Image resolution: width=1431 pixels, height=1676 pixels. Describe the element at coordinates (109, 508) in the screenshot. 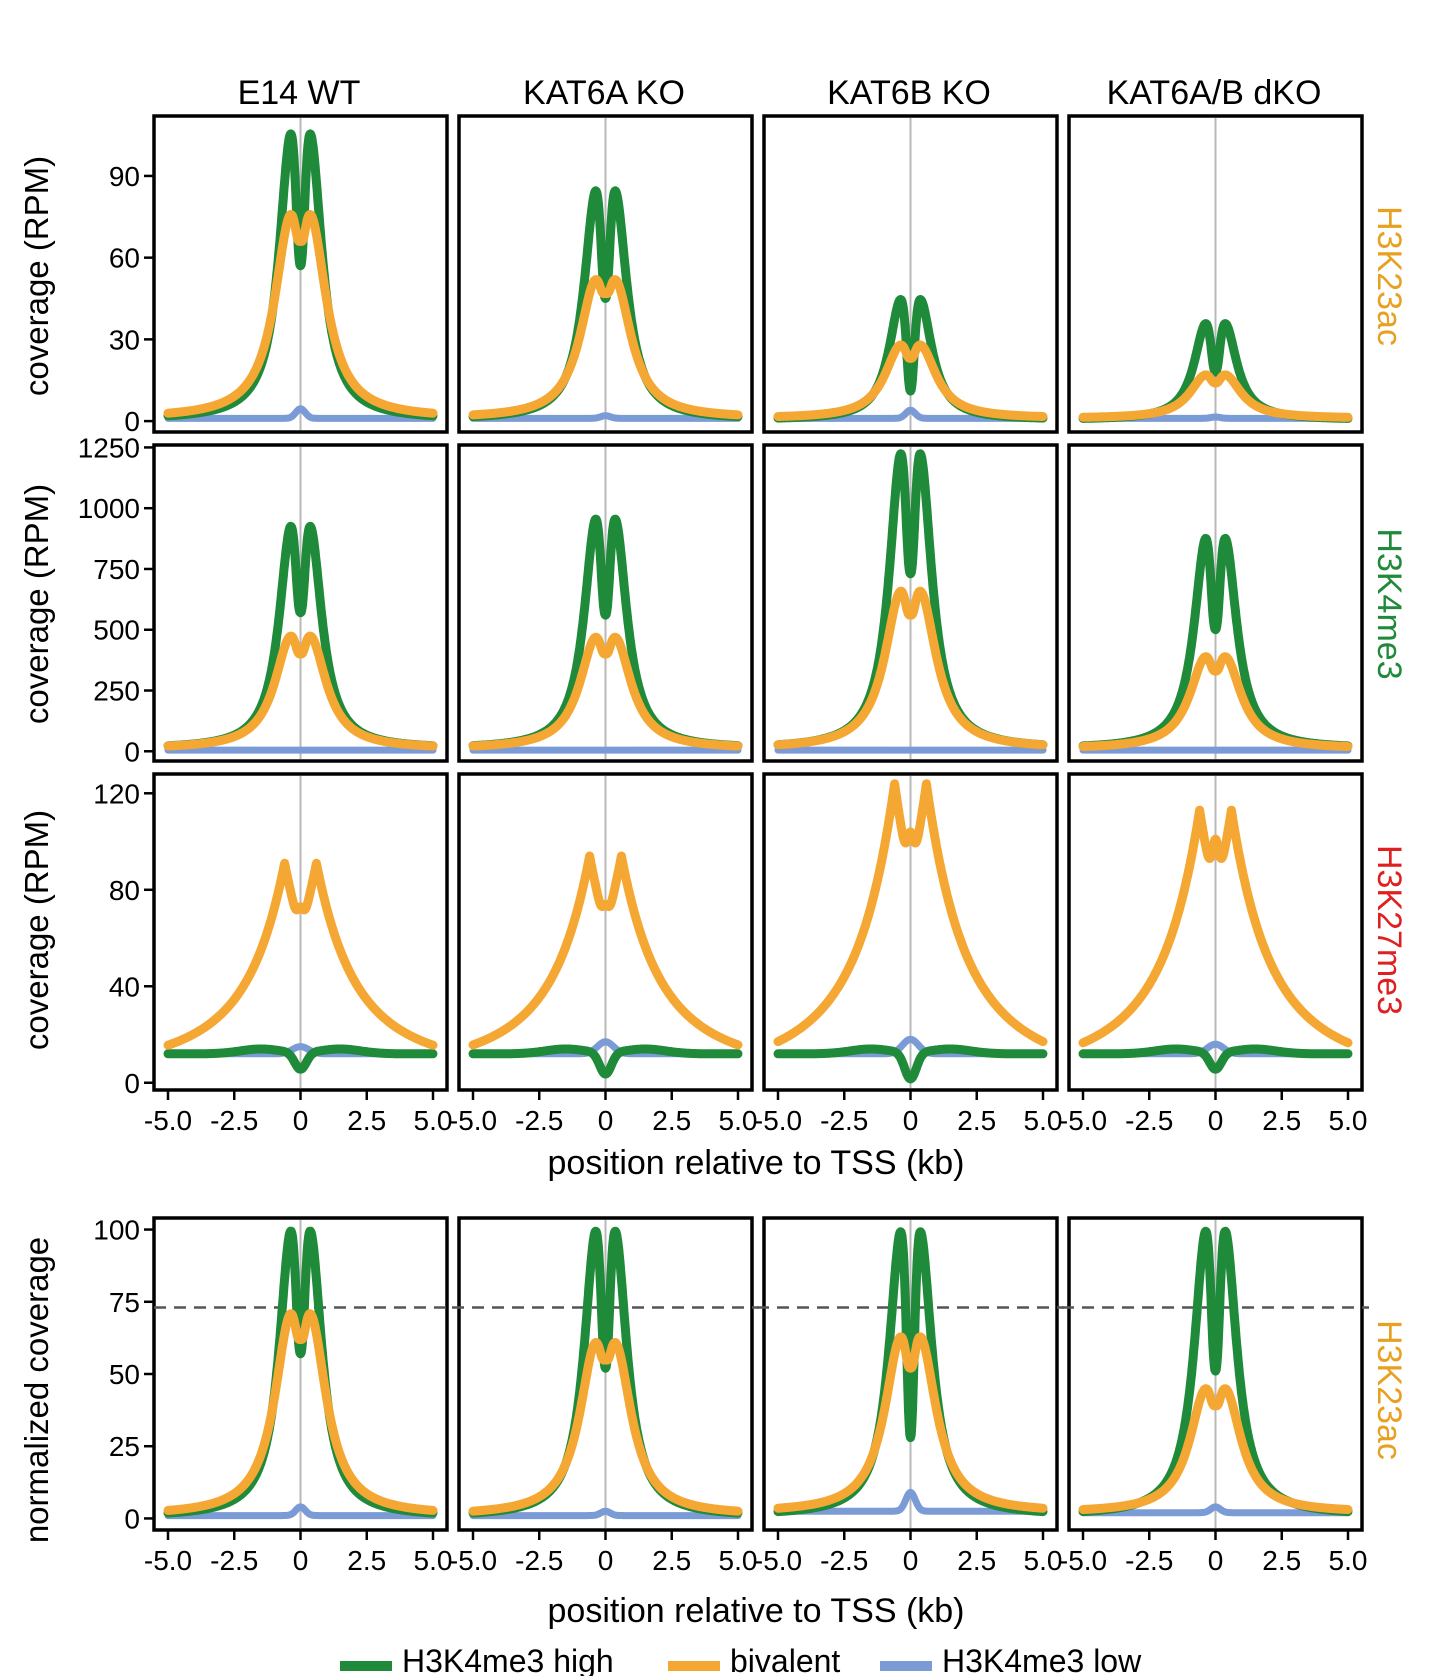

I see `y-tick-label: 1000` at that location.